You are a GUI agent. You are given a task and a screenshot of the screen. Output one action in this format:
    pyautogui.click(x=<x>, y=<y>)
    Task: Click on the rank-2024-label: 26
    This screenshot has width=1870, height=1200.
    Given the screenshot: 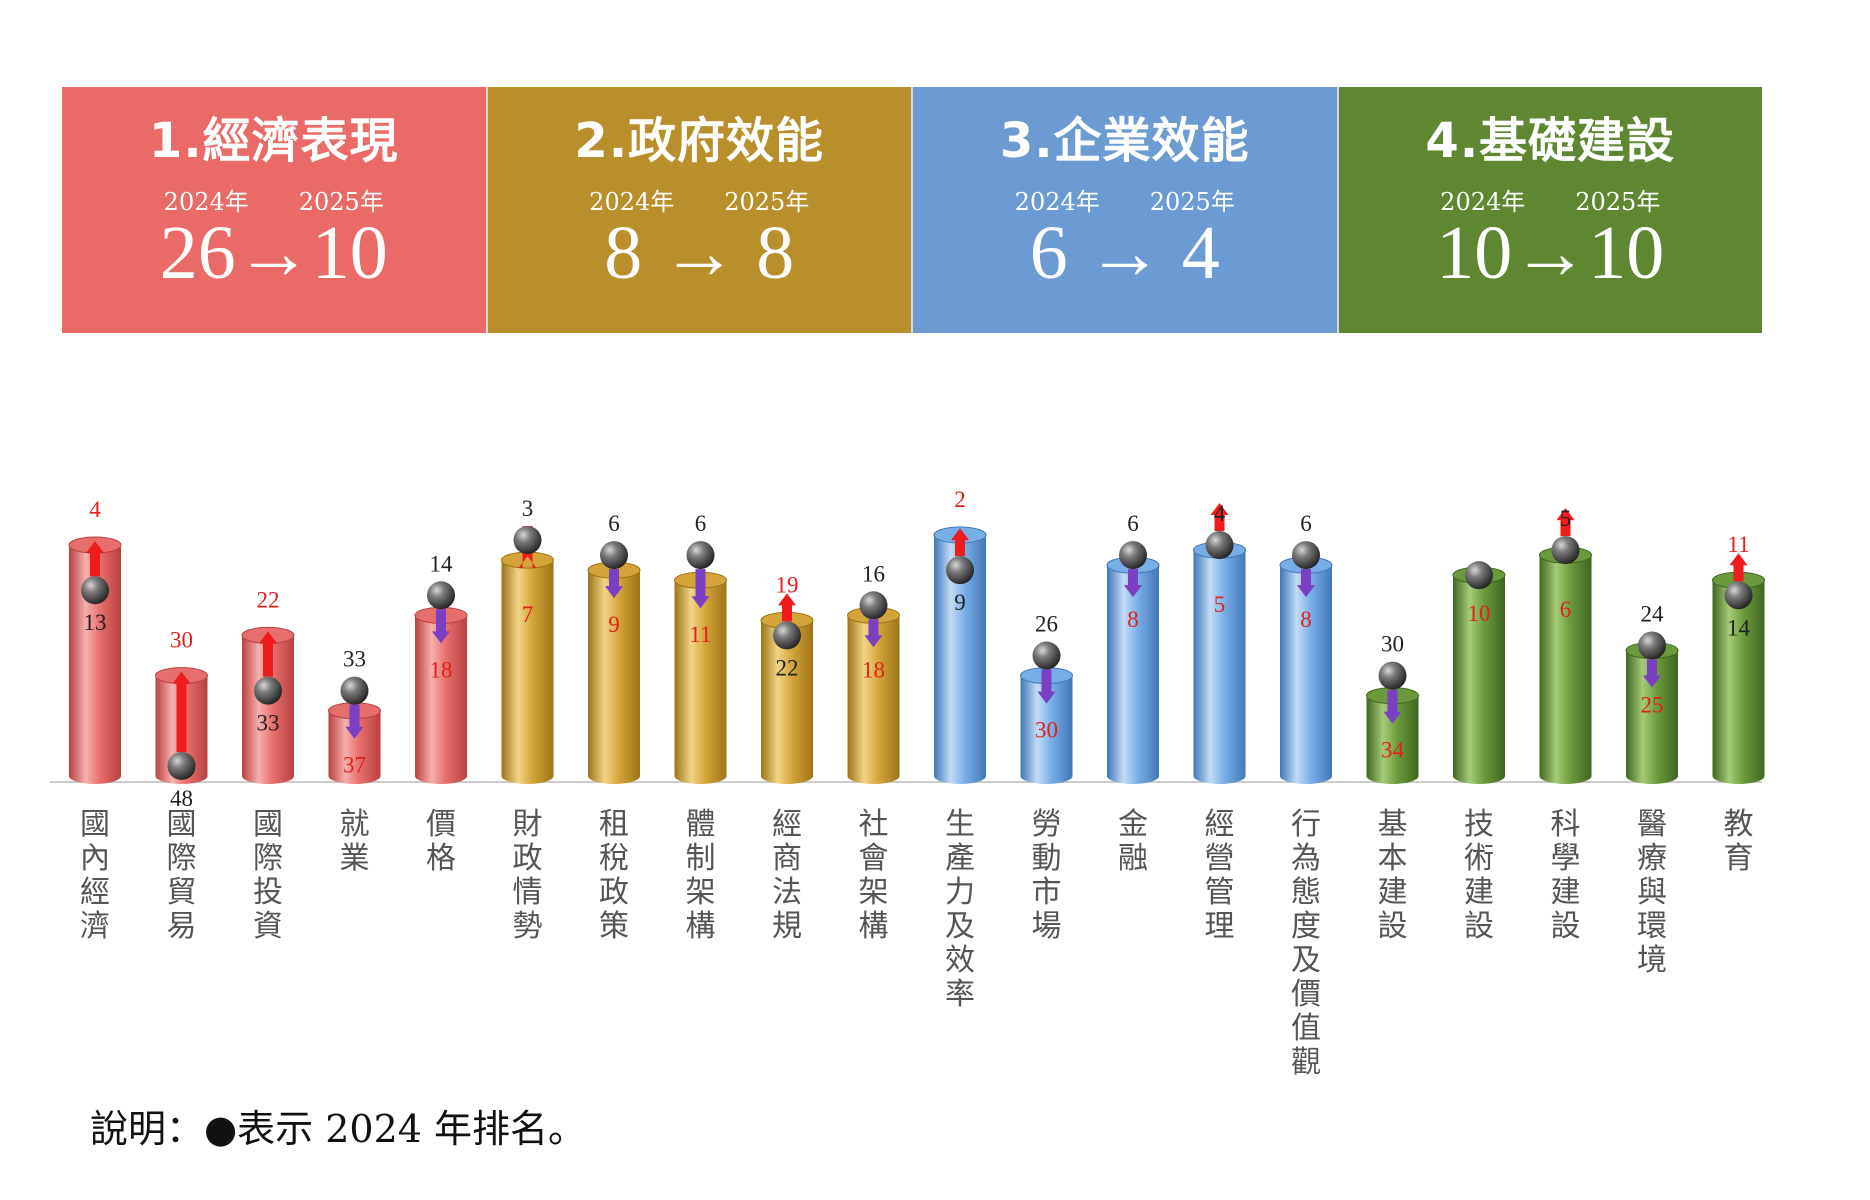 What is the action you would take?
    pyautogui.click(x=1046, y=624)
    